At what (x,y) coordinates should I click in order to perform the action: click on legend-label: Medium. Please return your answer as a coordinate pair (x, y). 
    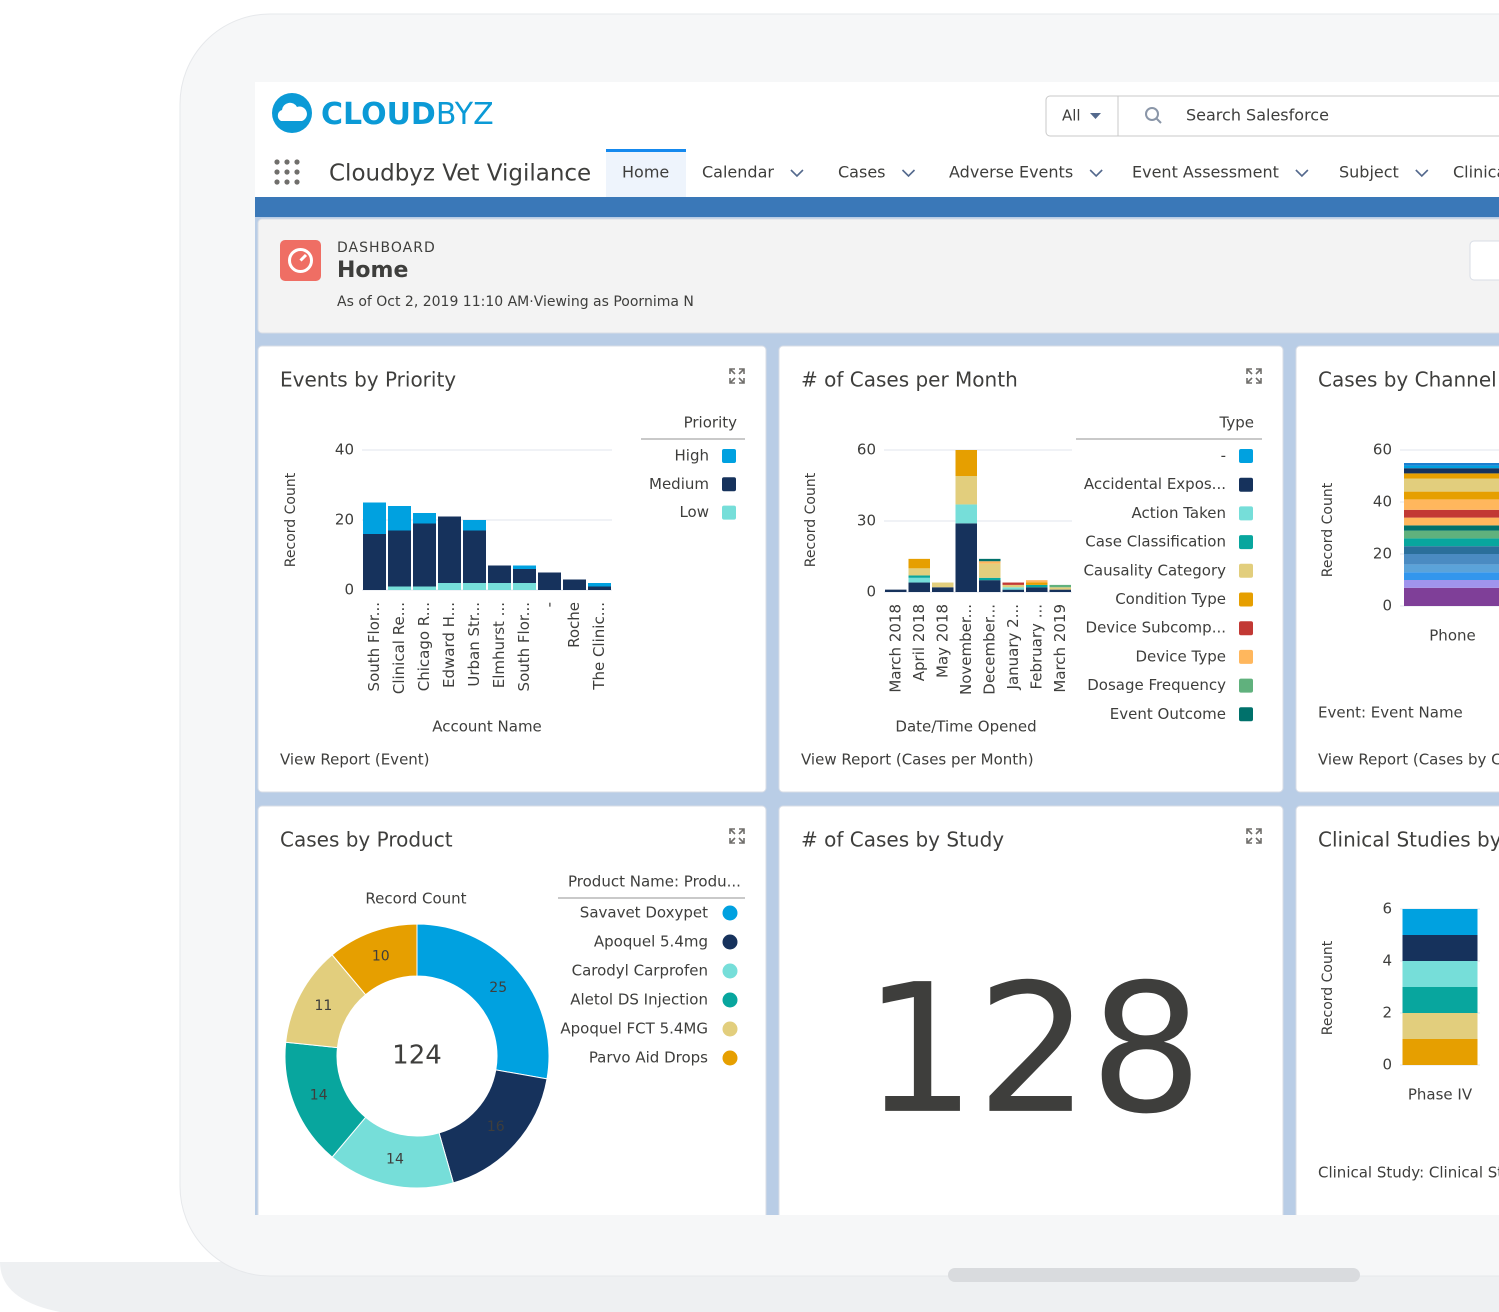
    Looking at the image, I should click on (679, 484).